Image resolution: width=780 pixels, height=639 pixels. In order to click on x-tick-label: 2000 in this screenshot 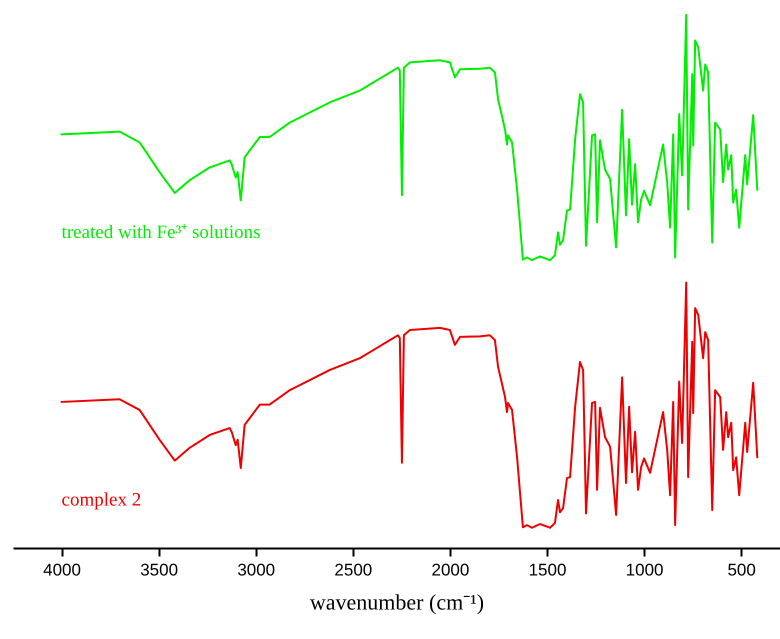, I will do `click(450, 570)`.